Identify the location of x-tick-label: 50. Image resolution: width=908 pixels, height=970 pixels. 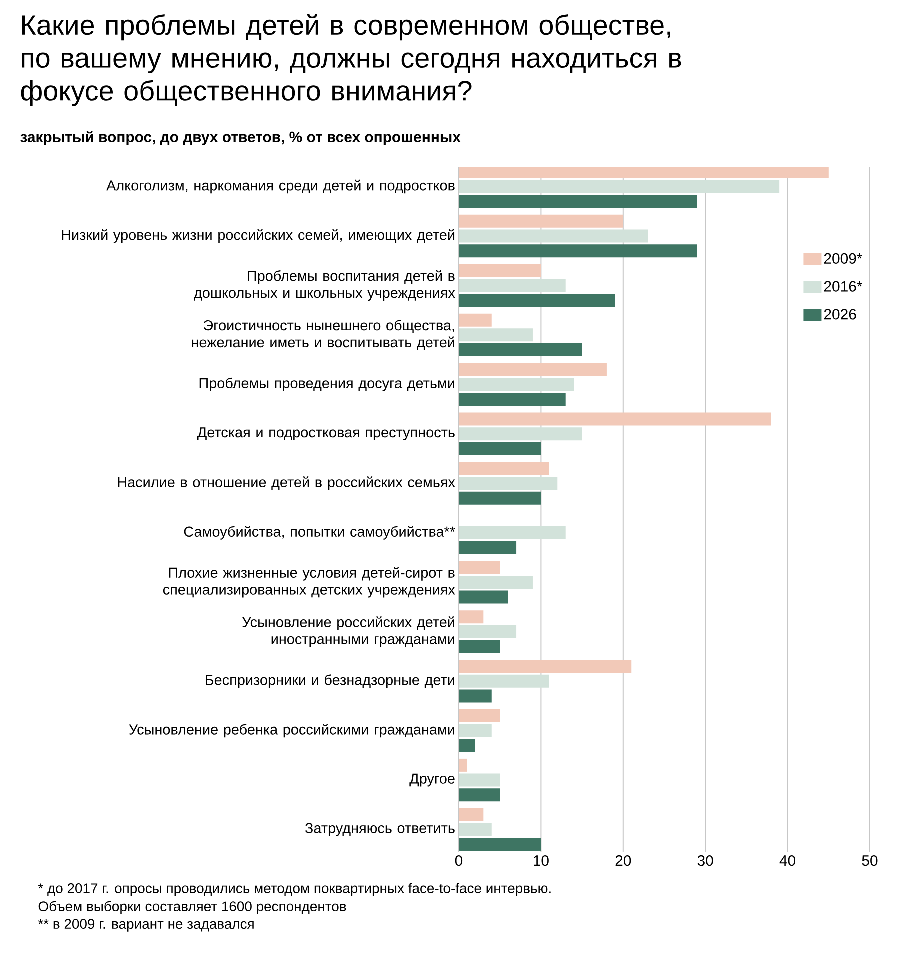
(870, 861).